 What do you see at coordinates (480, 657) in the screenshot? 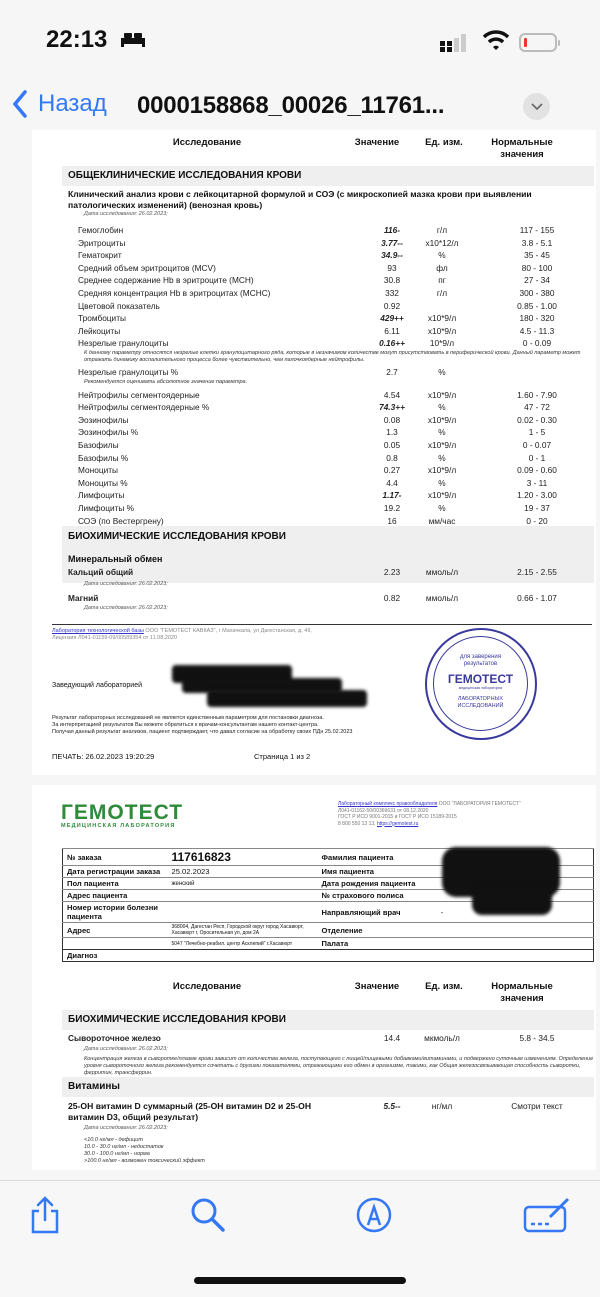
I see `stamp-text: для заверения` at bounding box center [480, 657].